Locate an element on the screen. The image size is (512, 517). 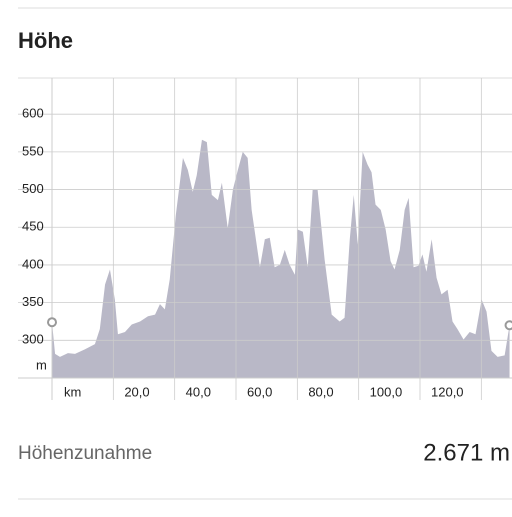
chart-title: Höhe is located at coordinates (45, 40).